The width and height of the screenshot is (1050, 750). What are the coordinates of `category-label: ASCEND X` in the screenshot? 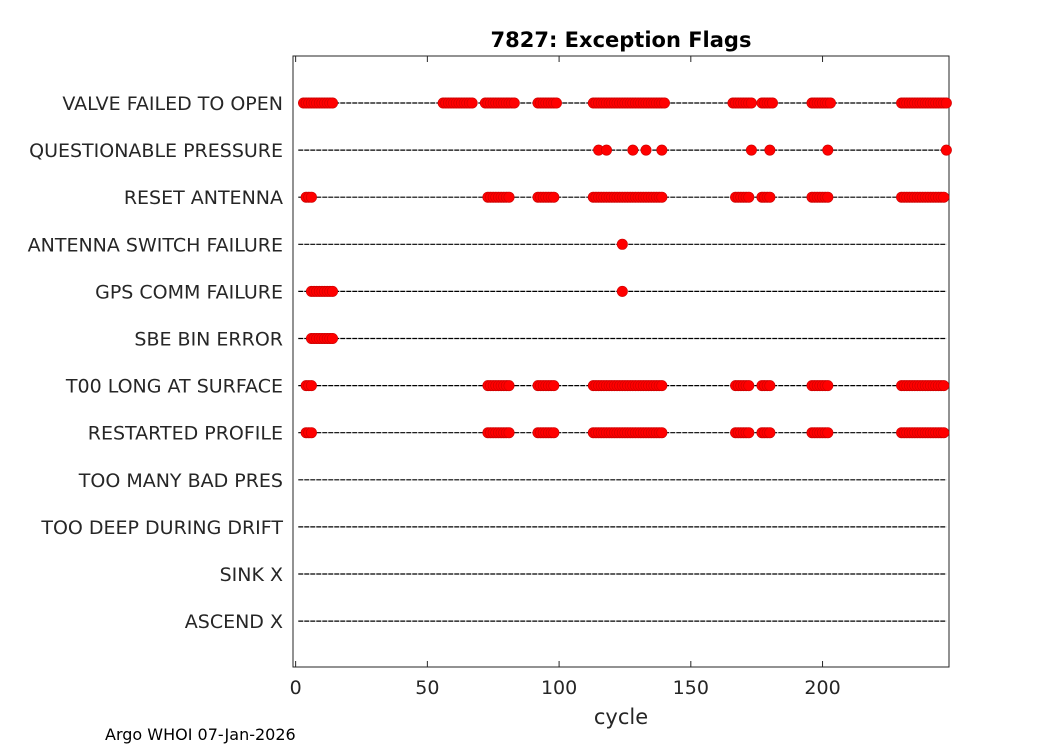 It's located at (234, 622).